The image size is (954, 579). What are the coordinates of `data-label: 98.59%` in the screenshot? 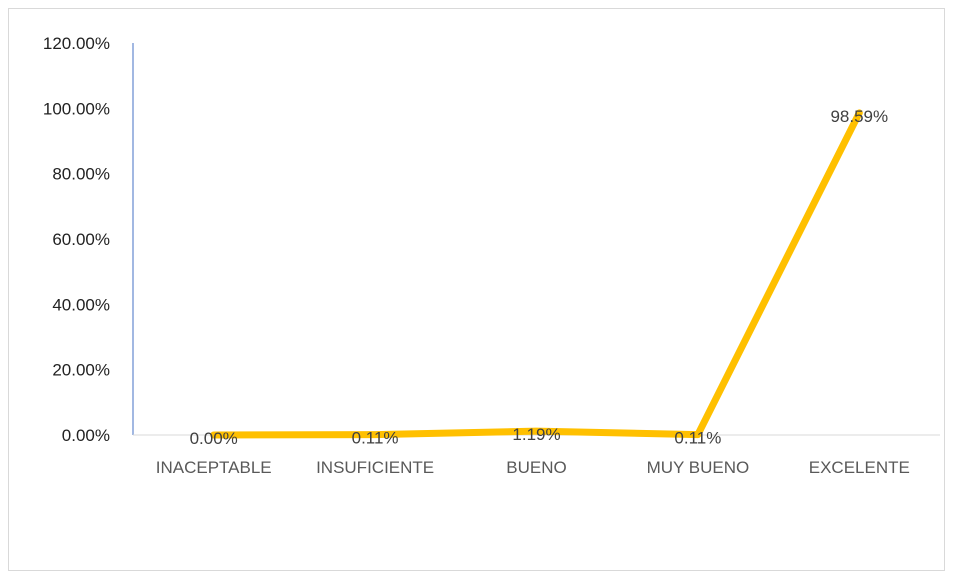 It's located at (859, 116).